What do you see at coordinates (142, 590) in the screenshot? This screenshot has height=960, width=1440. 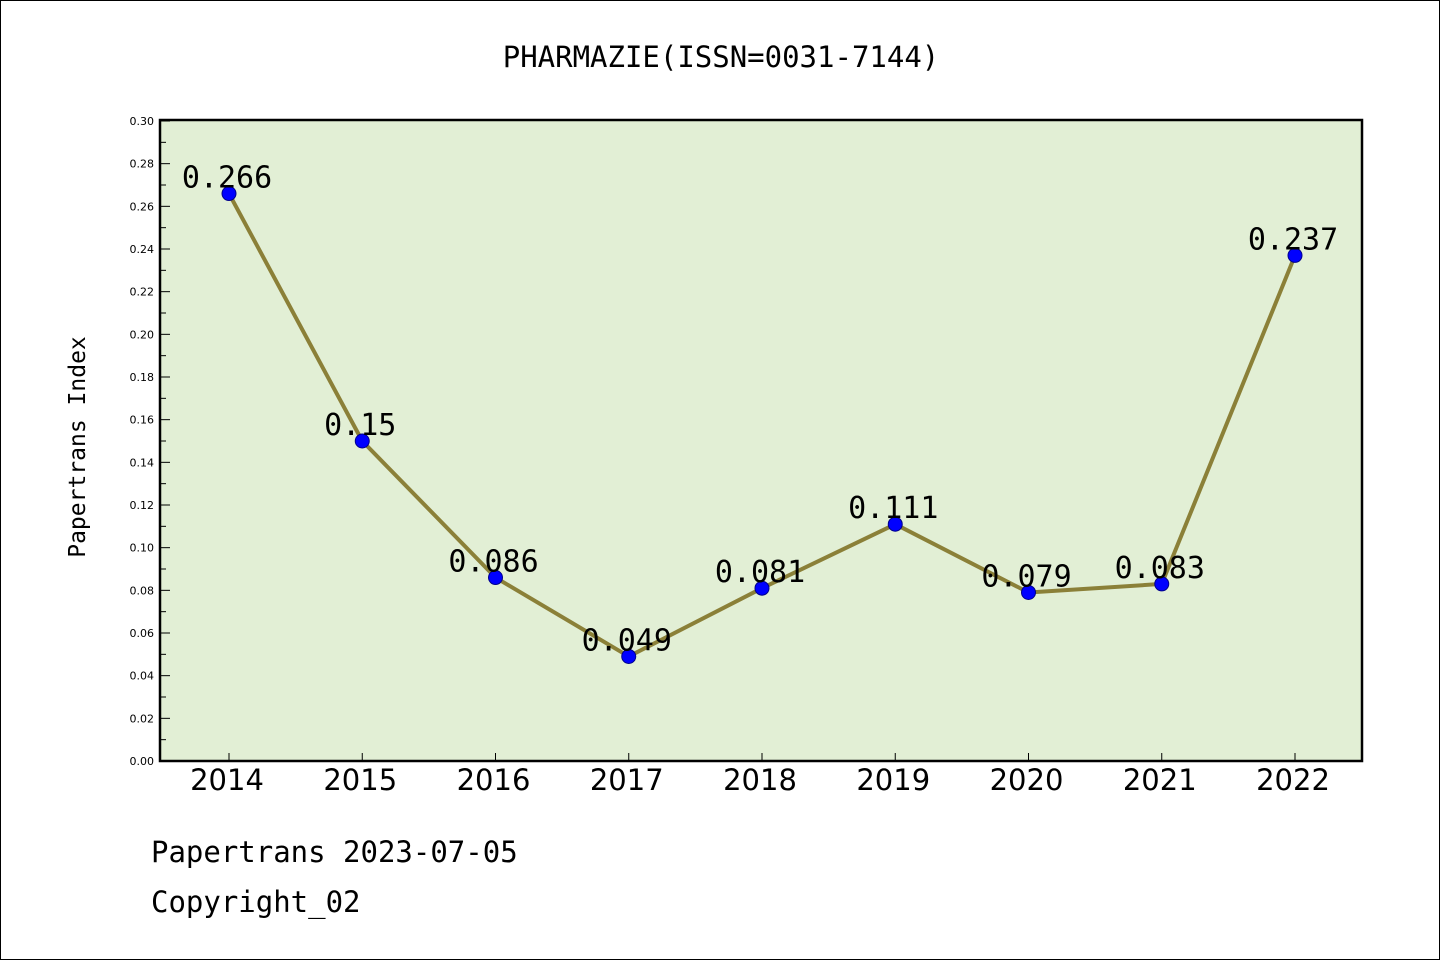 I see `y-tick-label: 0.08` at bounding box center [142, 590].